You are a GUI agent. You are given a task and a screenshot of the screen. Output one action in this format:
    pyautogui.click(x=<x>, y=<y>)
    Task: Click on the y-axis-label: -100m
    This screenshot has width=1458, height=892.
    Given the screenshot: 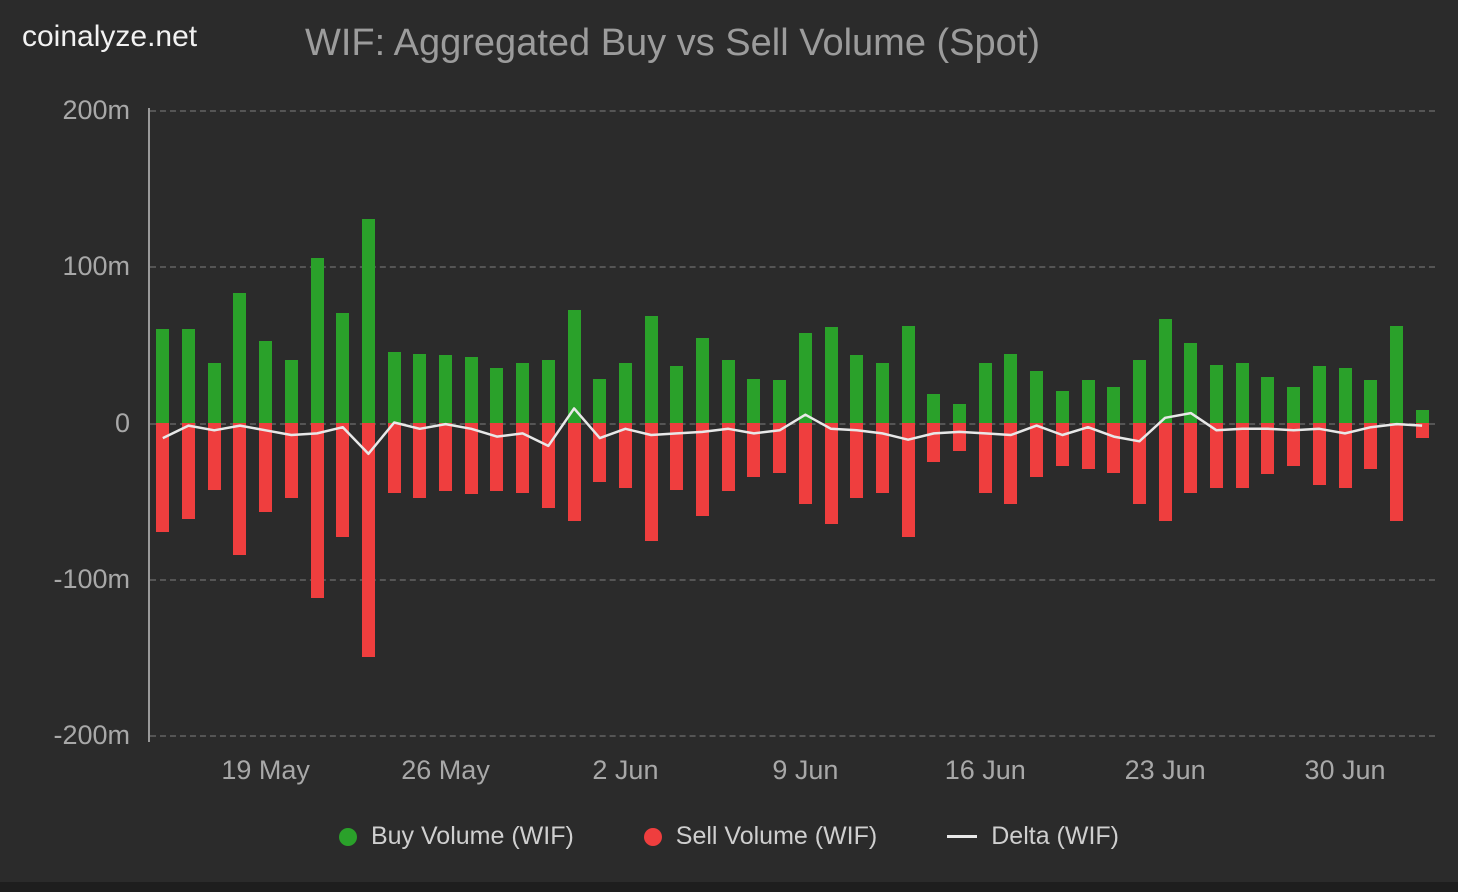 What is the action you would take?
    pyautogui.click(x=91, y=578)
    